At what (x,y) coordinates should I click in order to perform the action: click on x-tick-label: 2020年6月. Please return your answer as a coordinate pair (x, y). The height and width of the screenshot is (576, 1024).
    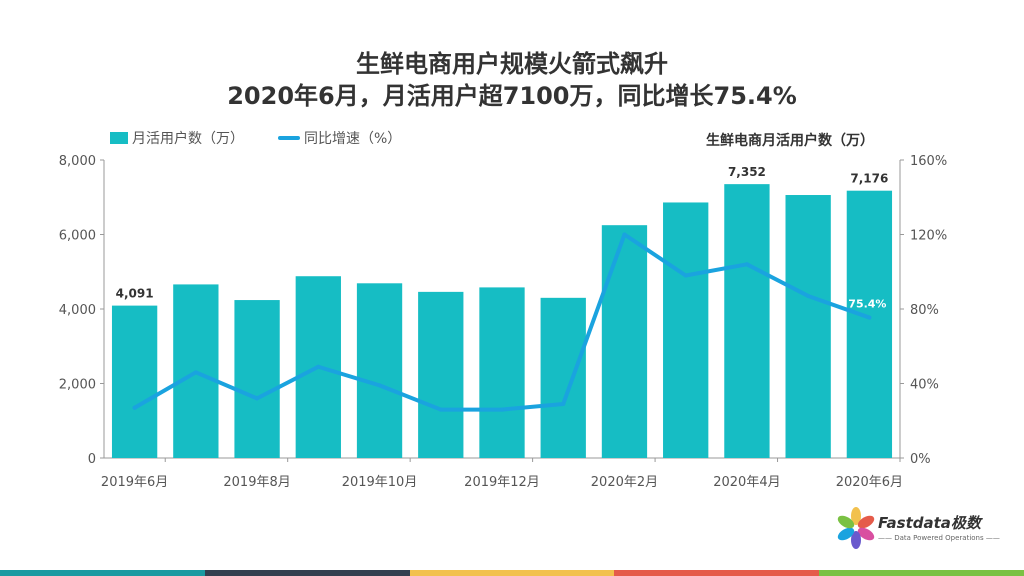
    Looking at the image, I should click on (869, 482).